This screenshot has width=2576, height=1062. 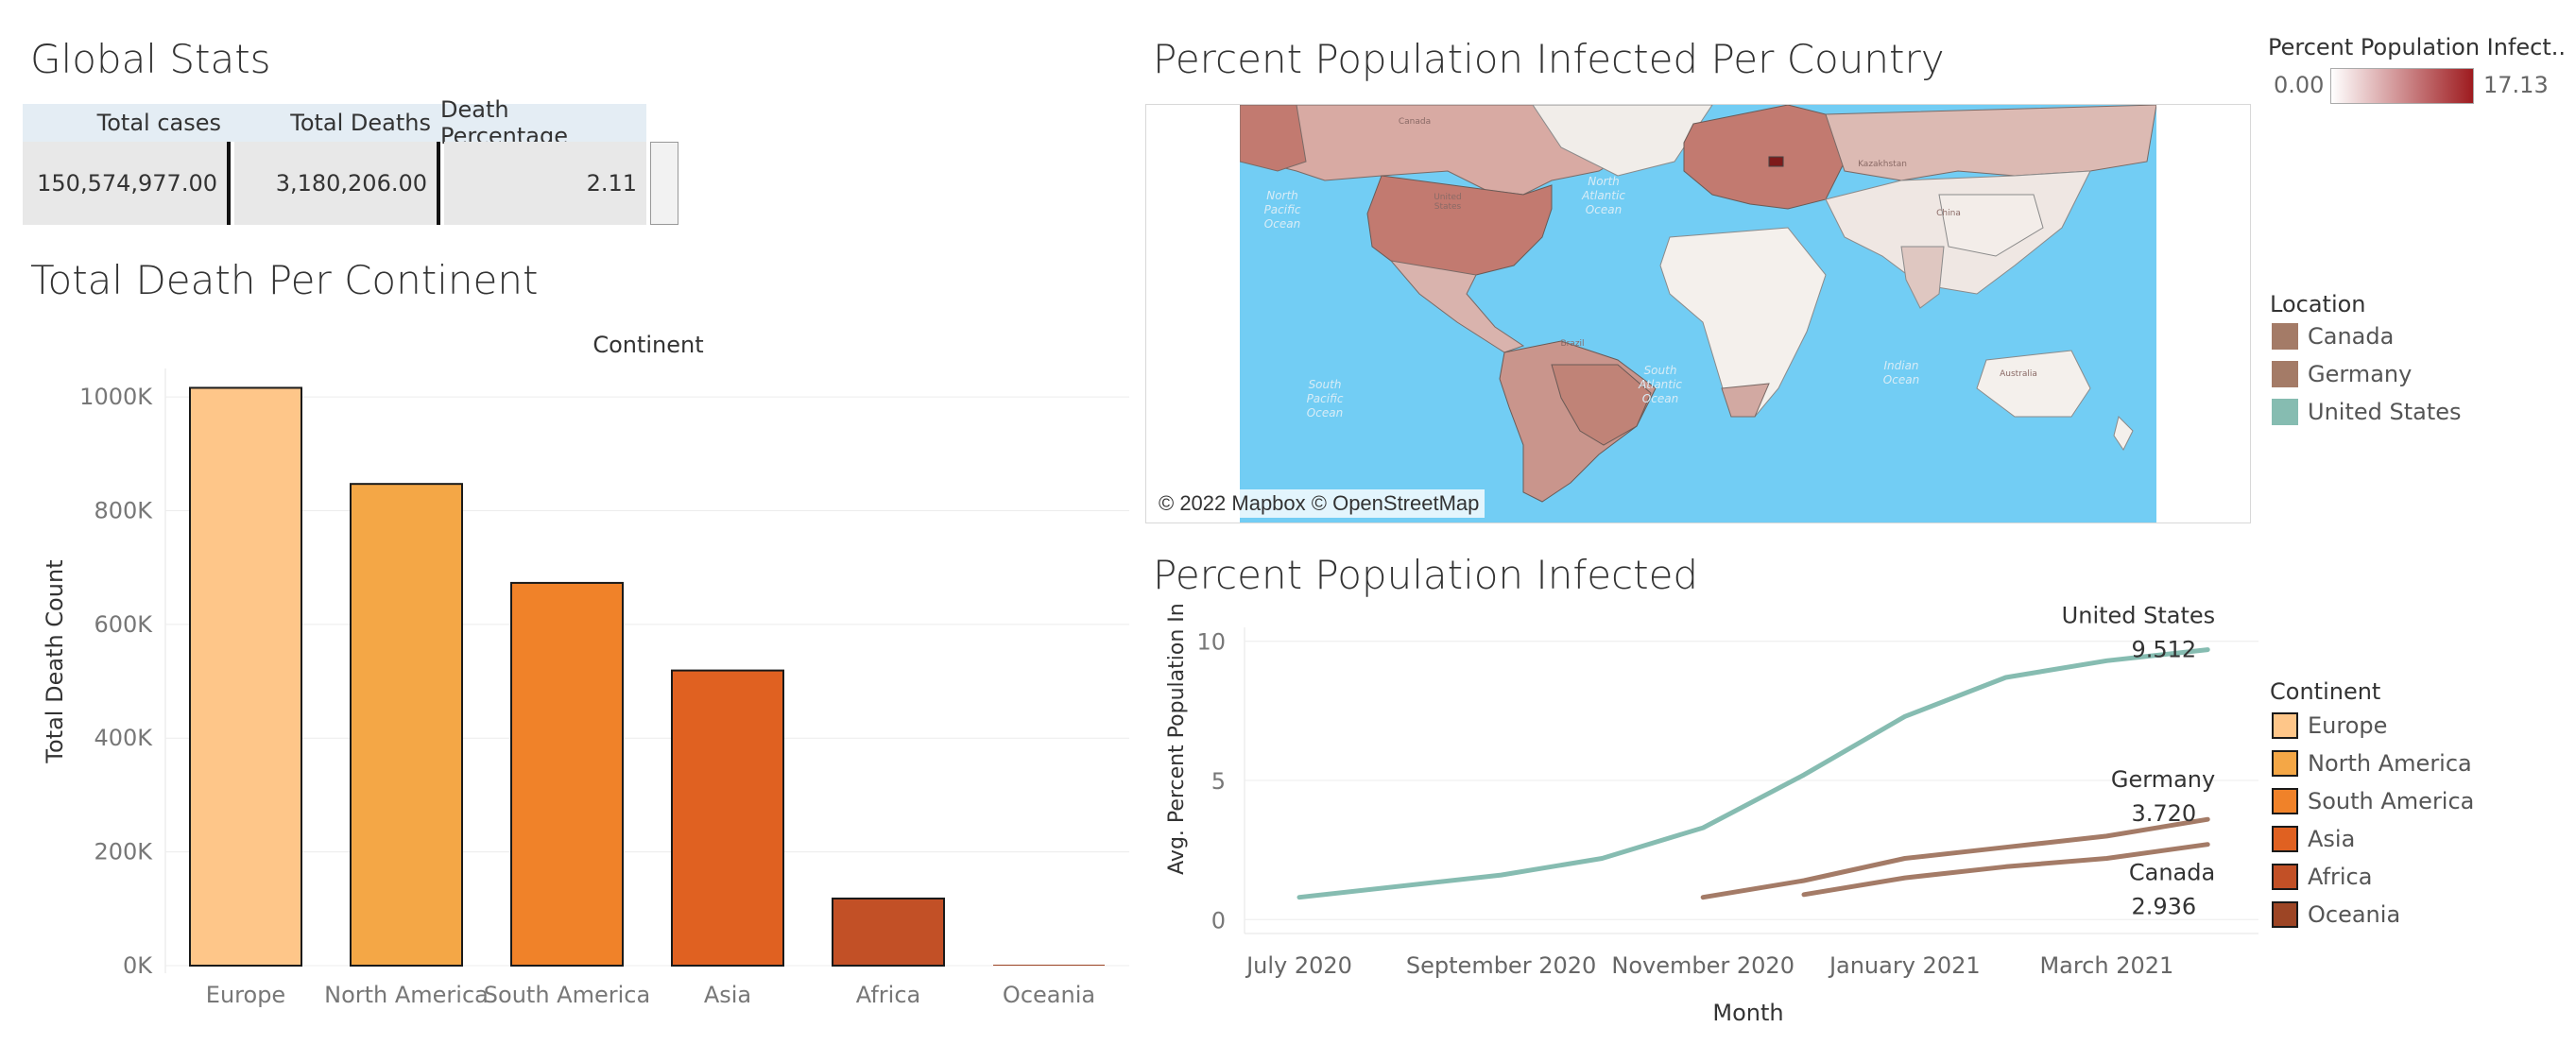 I want to click on table-scroll-handle, so click(x=664, y=183).